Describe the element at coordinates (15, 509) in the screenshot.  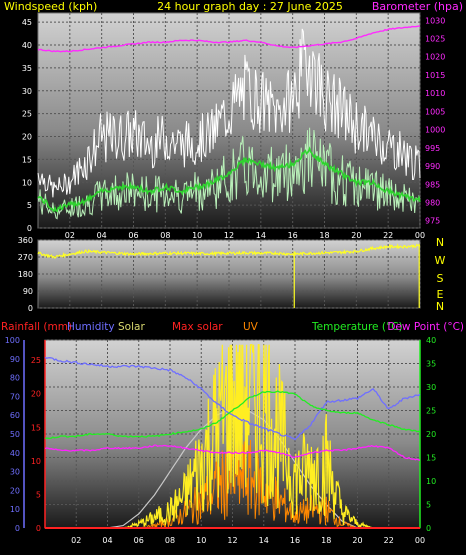
I see `humidity-tick-label: 10` at that location.